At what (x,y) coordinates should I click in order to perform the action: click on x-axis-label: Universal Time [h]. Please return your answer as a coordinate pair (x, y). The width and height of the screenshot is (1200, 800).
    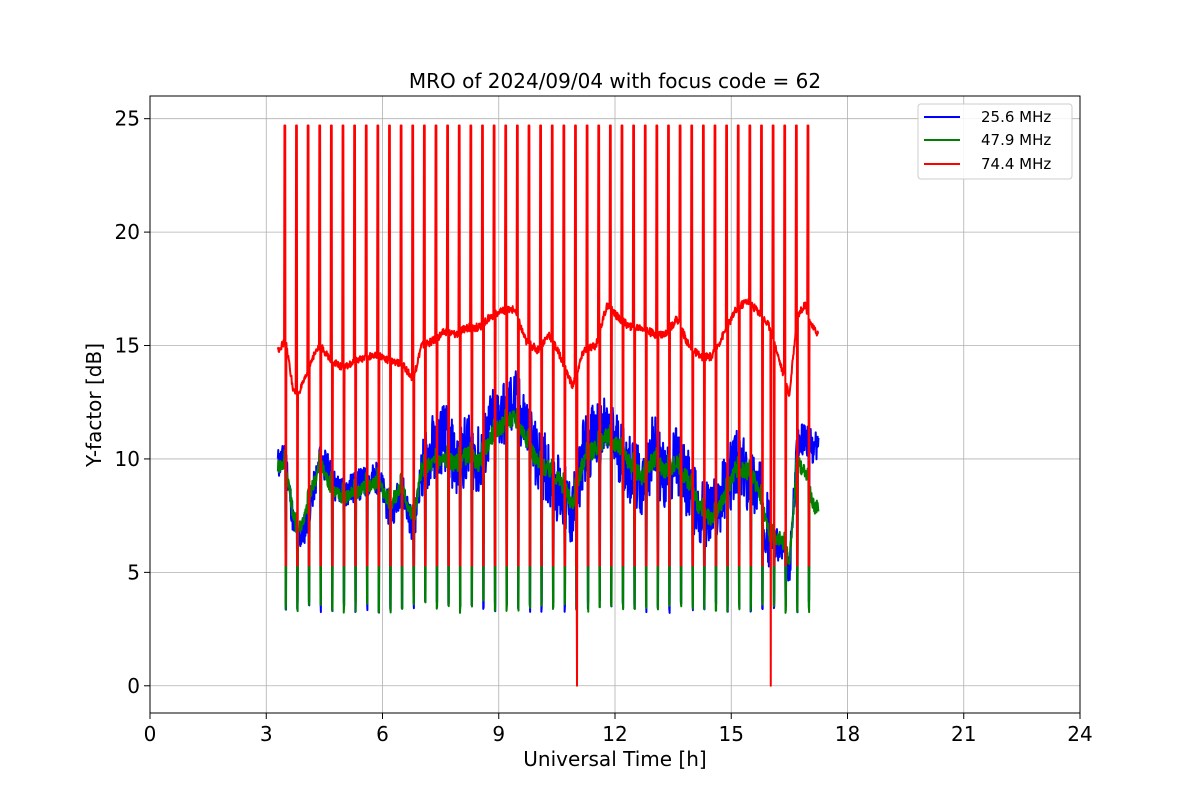
    Looking at the image, I should click on (614, 759).